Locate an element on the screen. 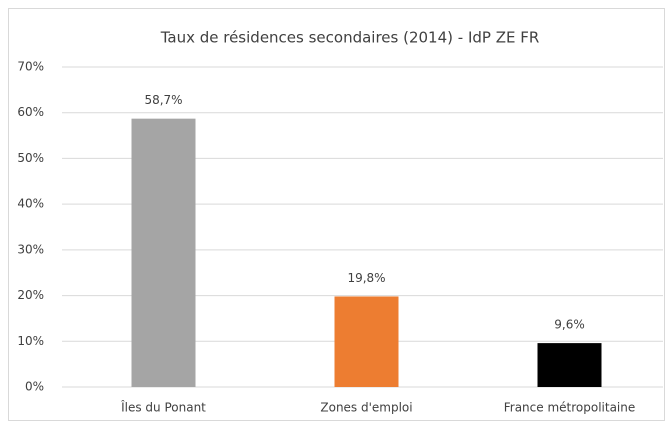 This screenshot has width=671, height=422. y-tick-label: 50% is located at coordinates (30, 158).